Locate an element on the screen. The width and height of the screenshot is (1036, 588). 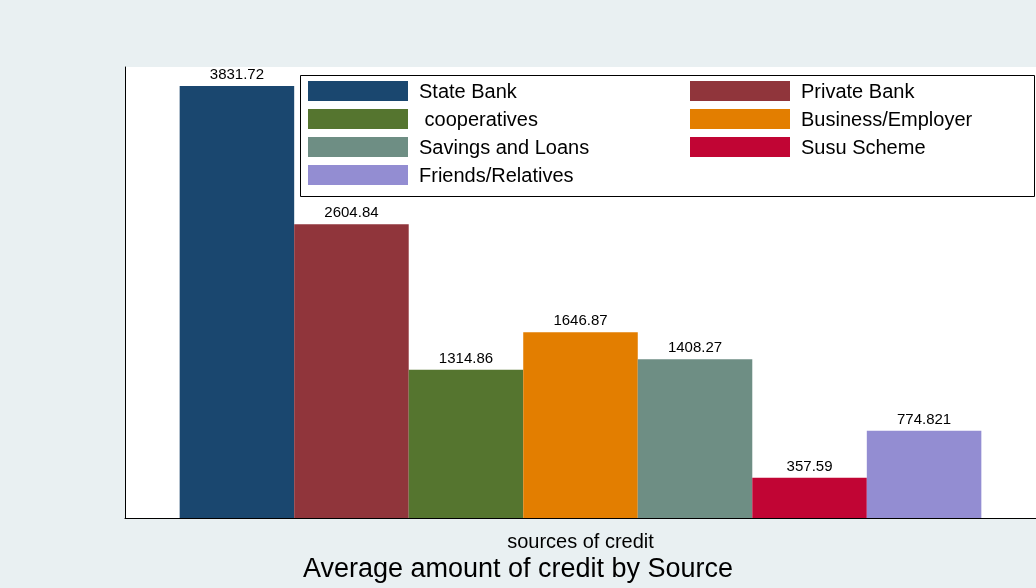
data-label: 1314.86 is located at coordinates (466, 357).